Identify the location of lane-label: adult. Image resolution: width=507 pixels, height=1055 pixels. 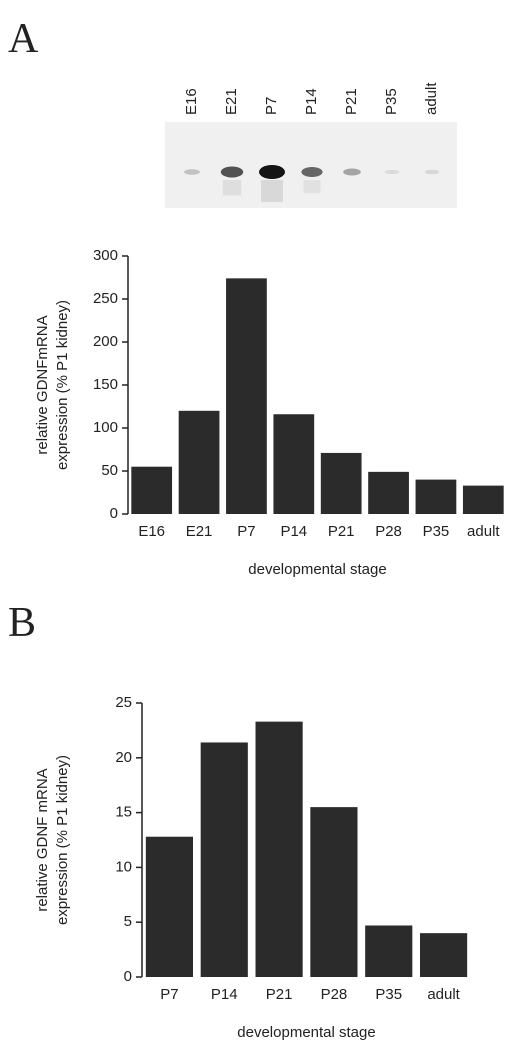
(431, 98).